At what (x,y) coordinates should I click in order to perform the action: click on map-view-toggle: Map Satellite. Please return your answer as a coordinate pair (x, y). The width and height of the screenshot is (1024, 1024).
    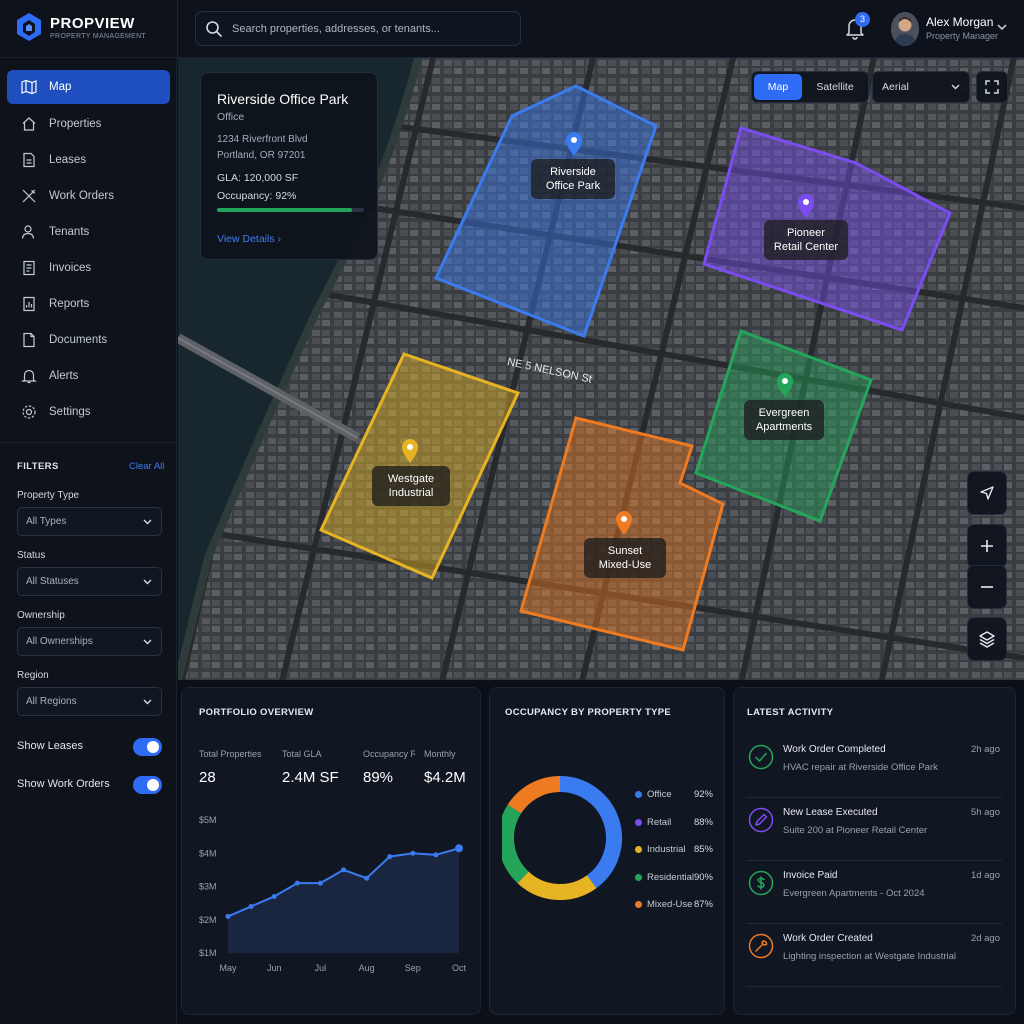
    Looking at the image, I should click on (810, 87).